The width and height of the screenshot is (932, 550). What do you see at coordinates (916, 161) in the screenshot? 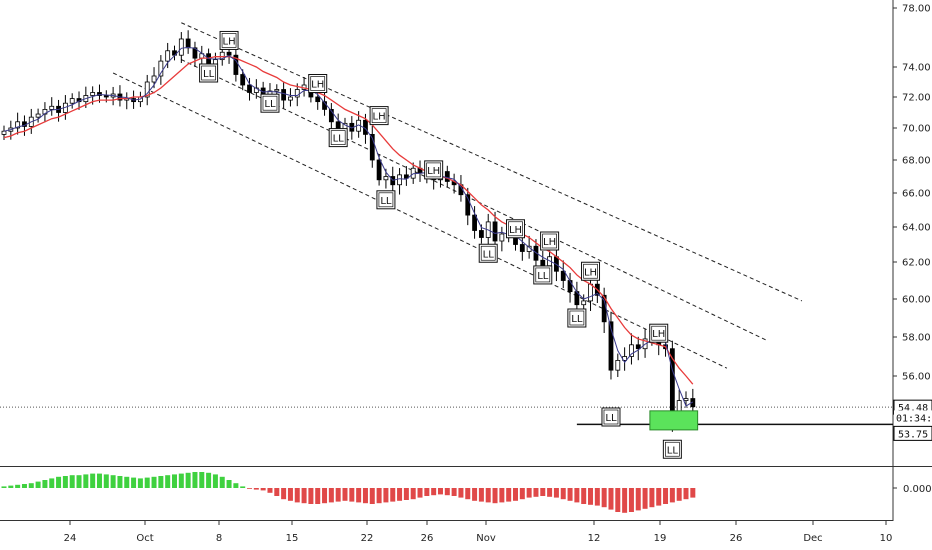
I see `price-tick-label: 68.00` at bounding box center [916, 161].